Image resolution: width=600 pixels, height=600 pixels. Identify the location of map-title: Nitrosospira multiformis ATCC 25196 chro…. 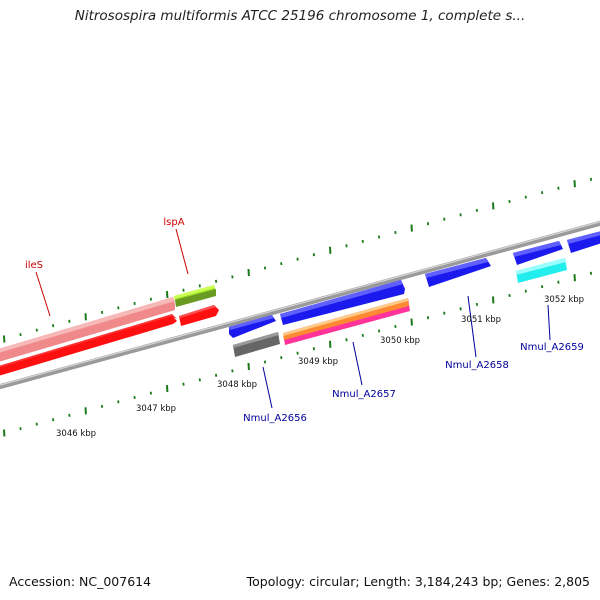
(300, 16).